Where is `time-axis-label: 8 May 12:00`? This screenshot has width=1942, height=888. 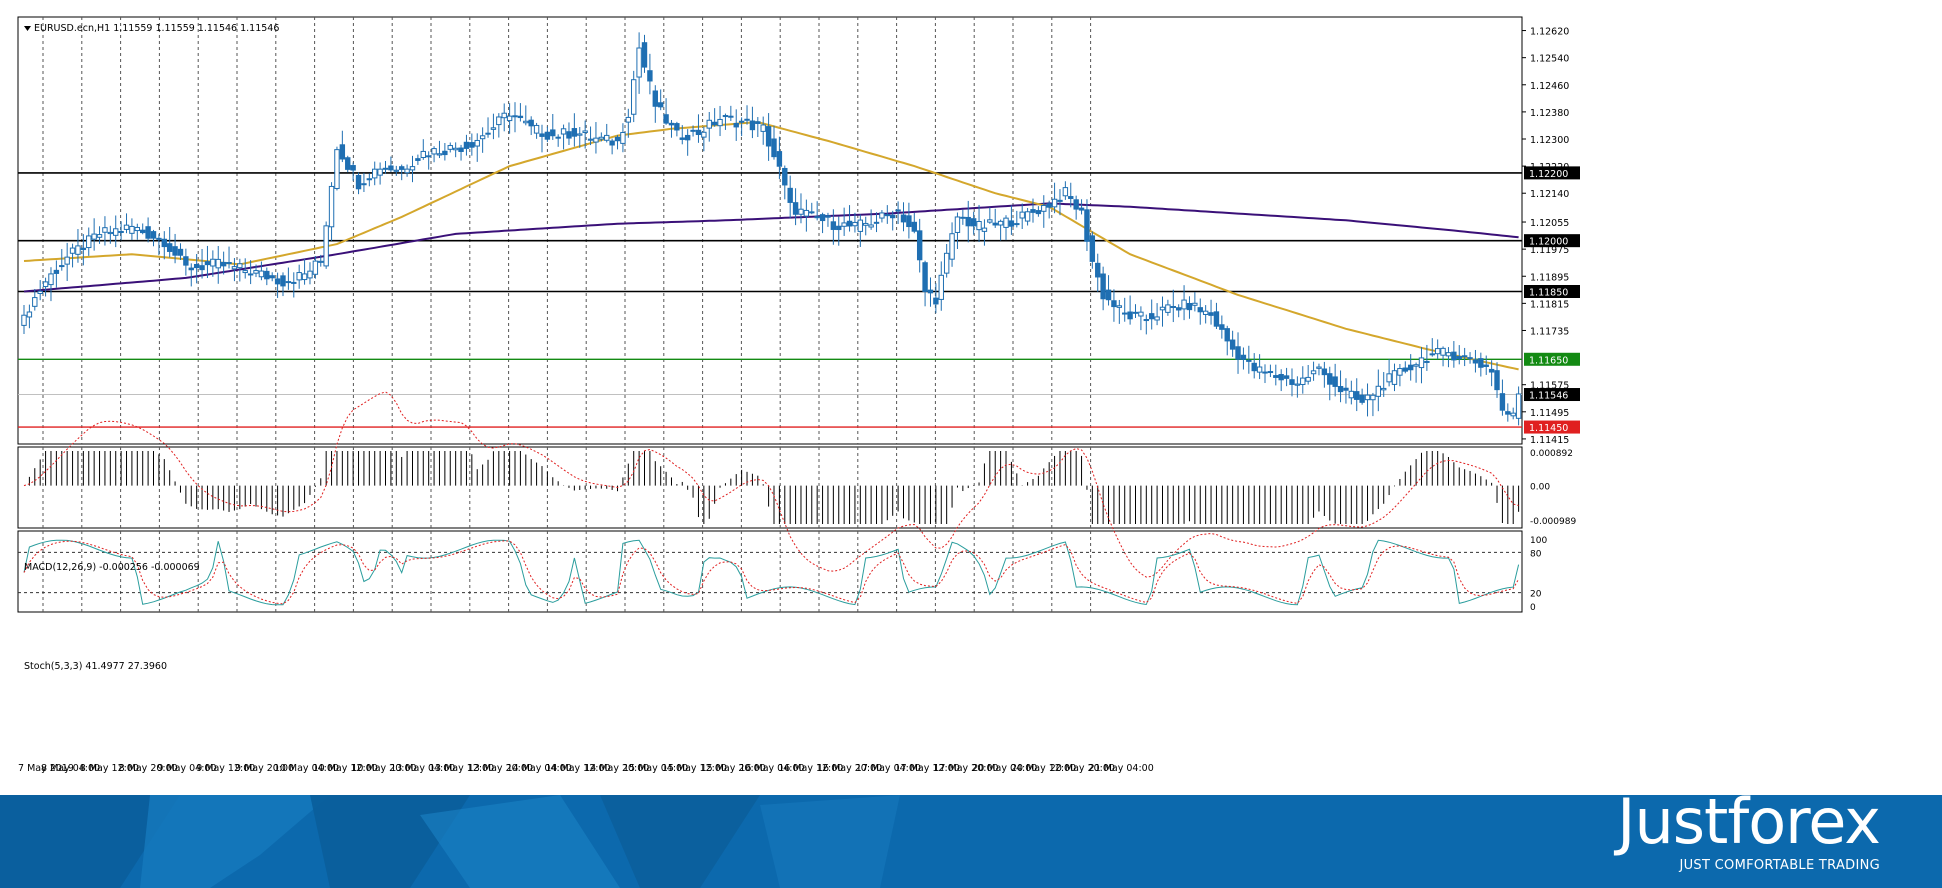 time-axis-label: 8 May 12:00 is located at coordinates (109, 768).